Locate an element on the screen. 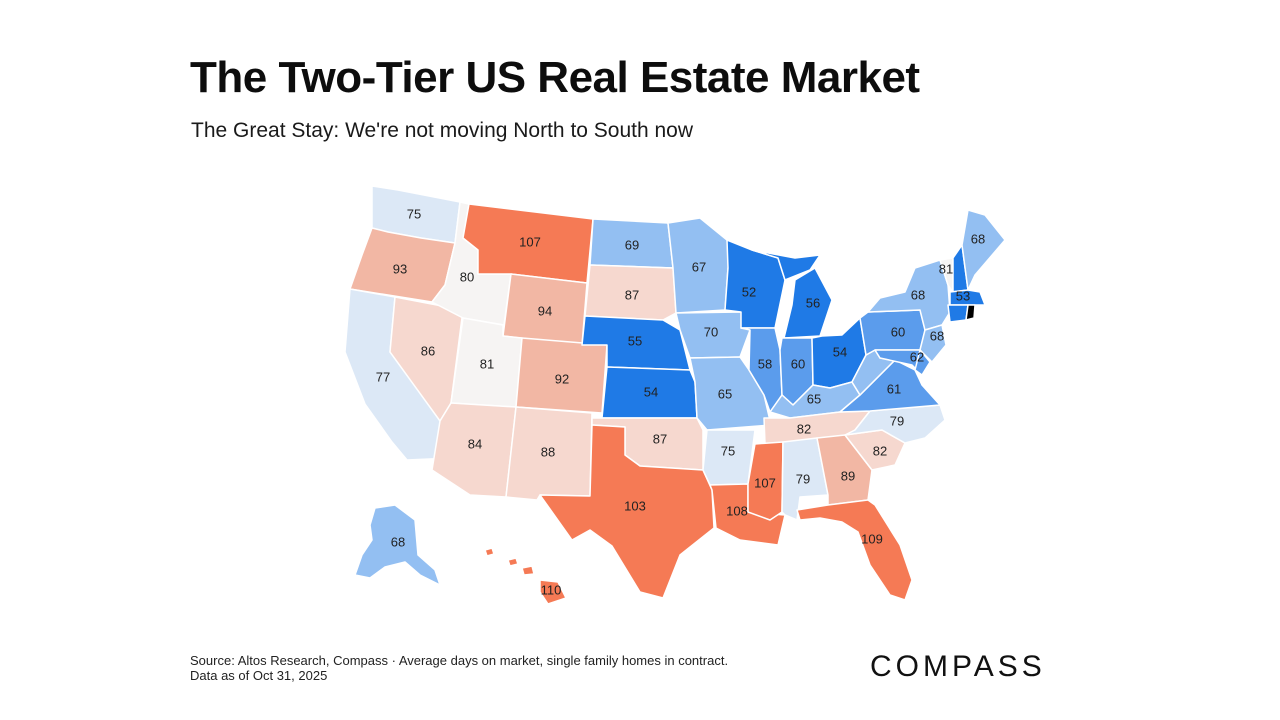 The height and width of the screenshot is (720, 1280). state-label-mn: 67 is located at coordinates (699, 266).